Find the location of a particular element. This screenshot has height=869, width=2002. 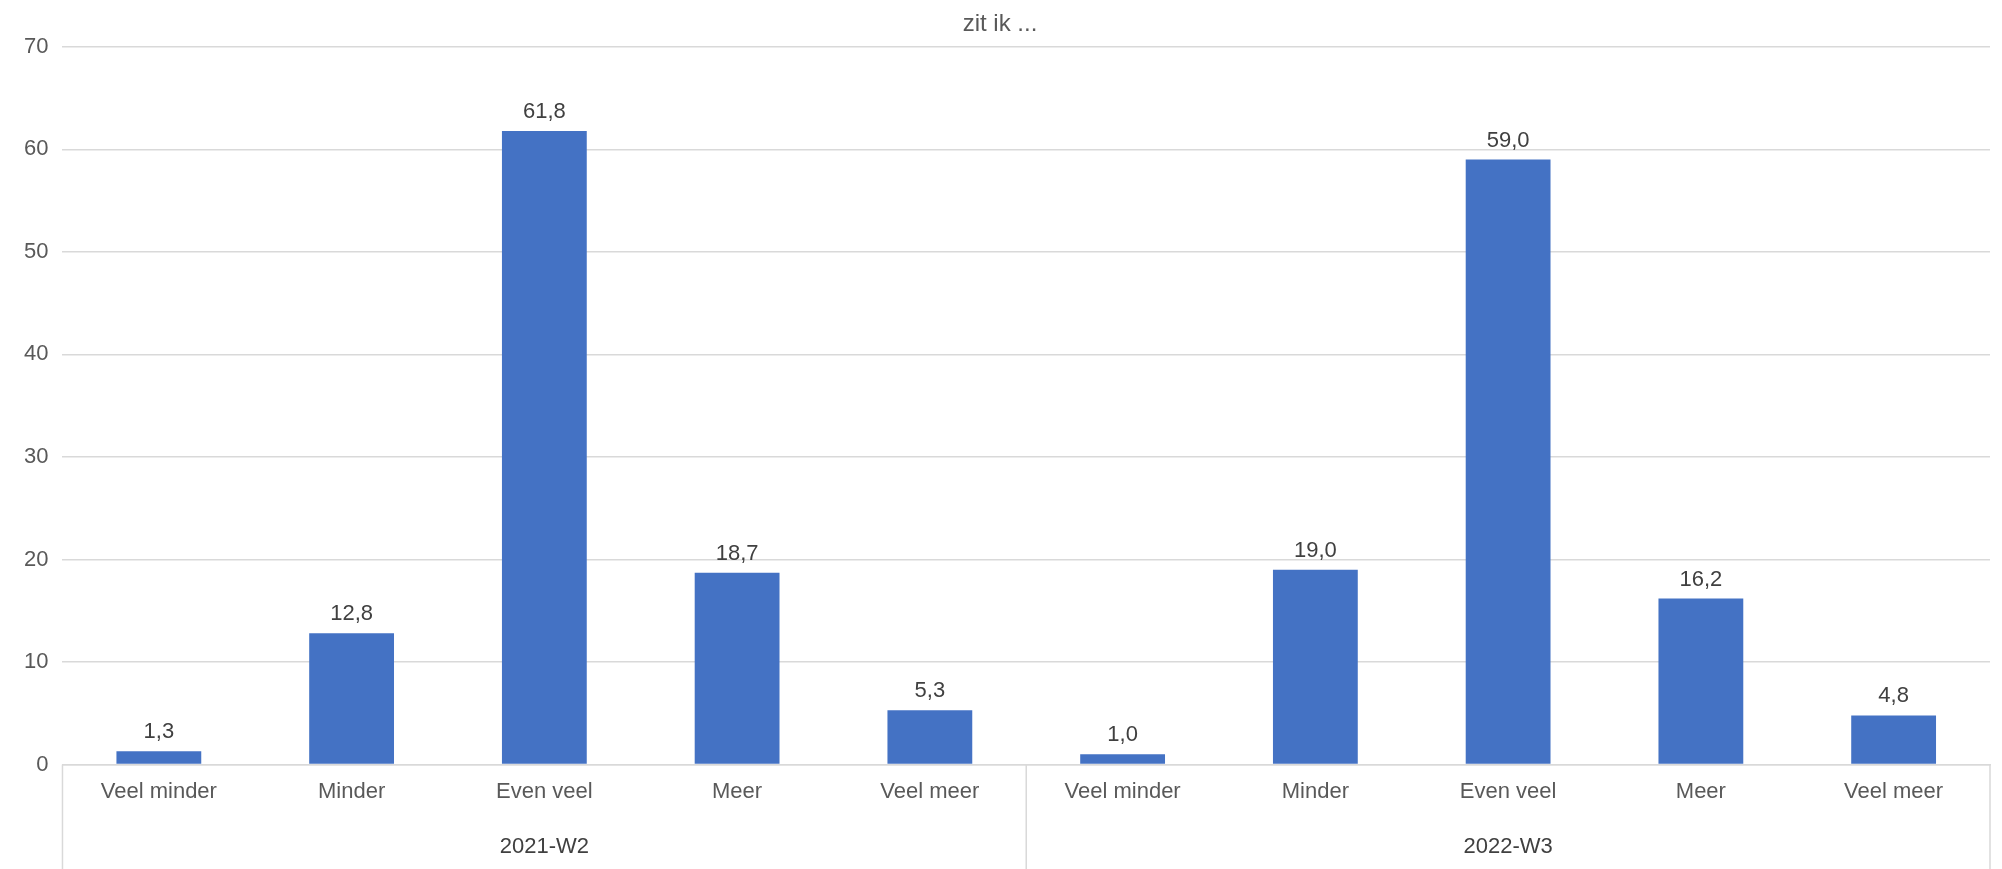

data-label: 19,0 is located at coordinates (1315, 549).